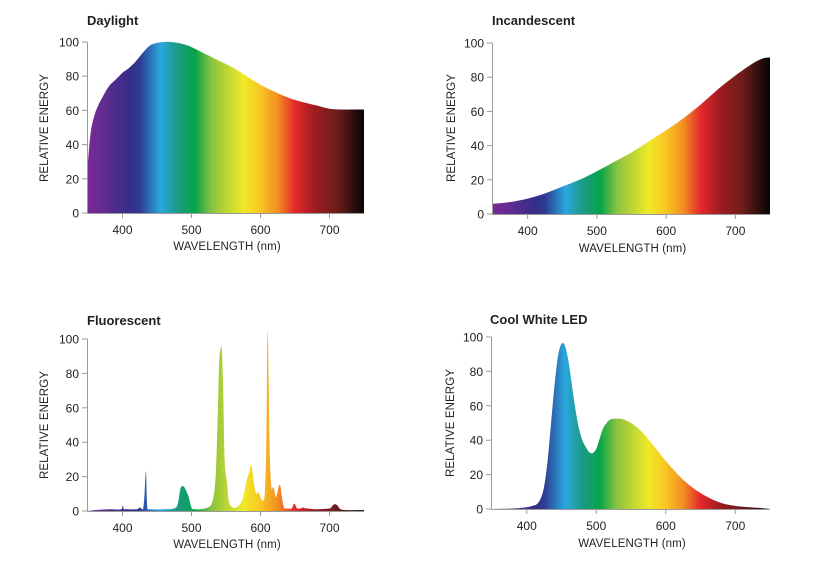 The height and width of the screenshot is (575, 819). I want to click on chart-title: Daylight, so click(113, 20).